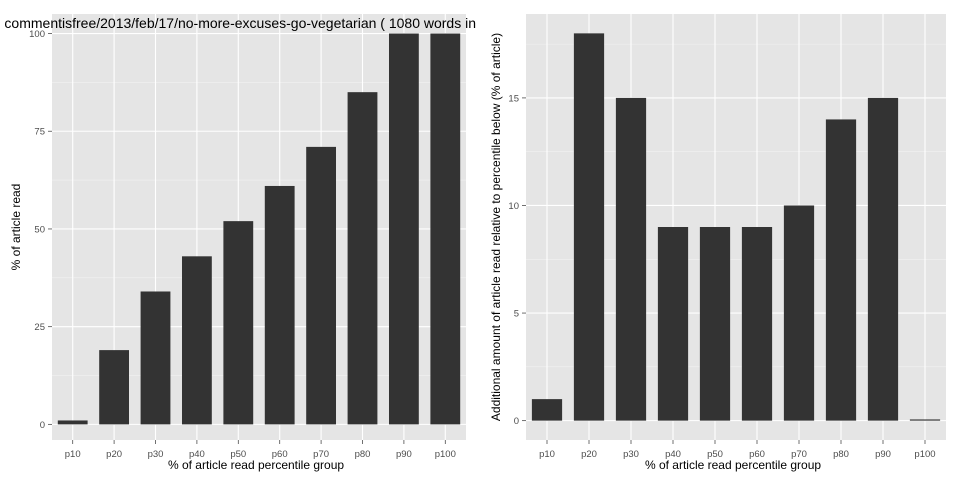  What do you see at coordinates (841, 454) in the screenshot?
I see `right-x-tick-label-p80: p80` at bounding box center [841, 454].